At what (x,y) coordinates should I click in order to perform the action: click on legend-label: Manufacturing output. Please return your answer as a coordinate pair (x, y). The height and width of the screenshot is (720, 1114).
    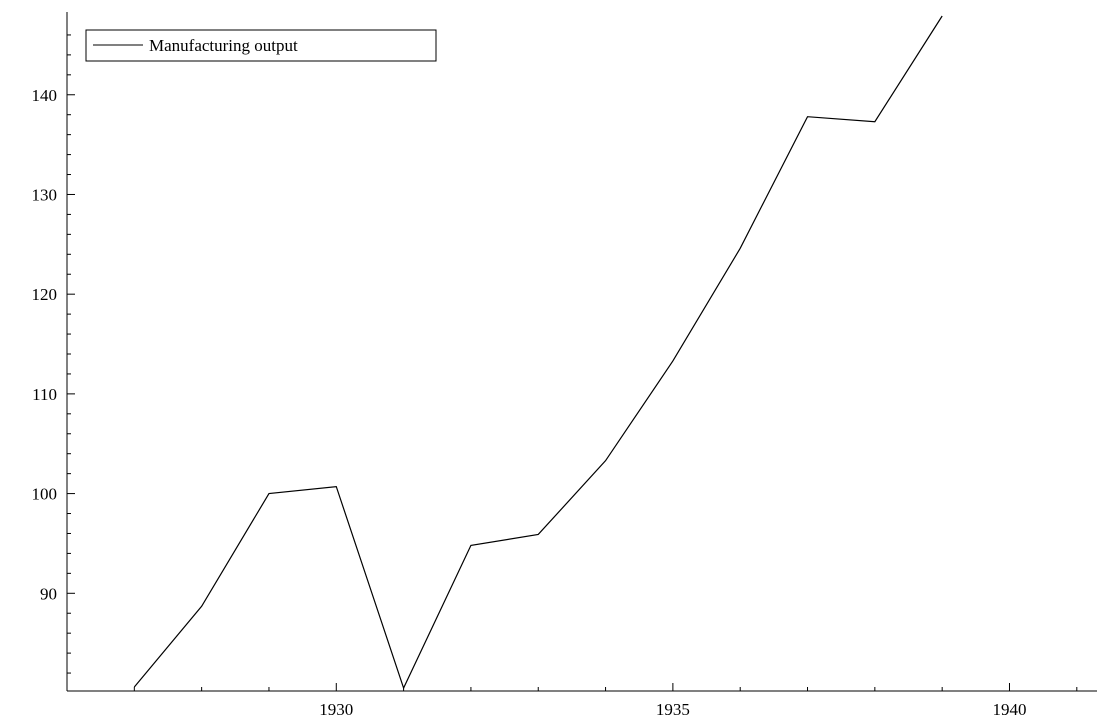
    Looking at the image, I should click on (223, 45).